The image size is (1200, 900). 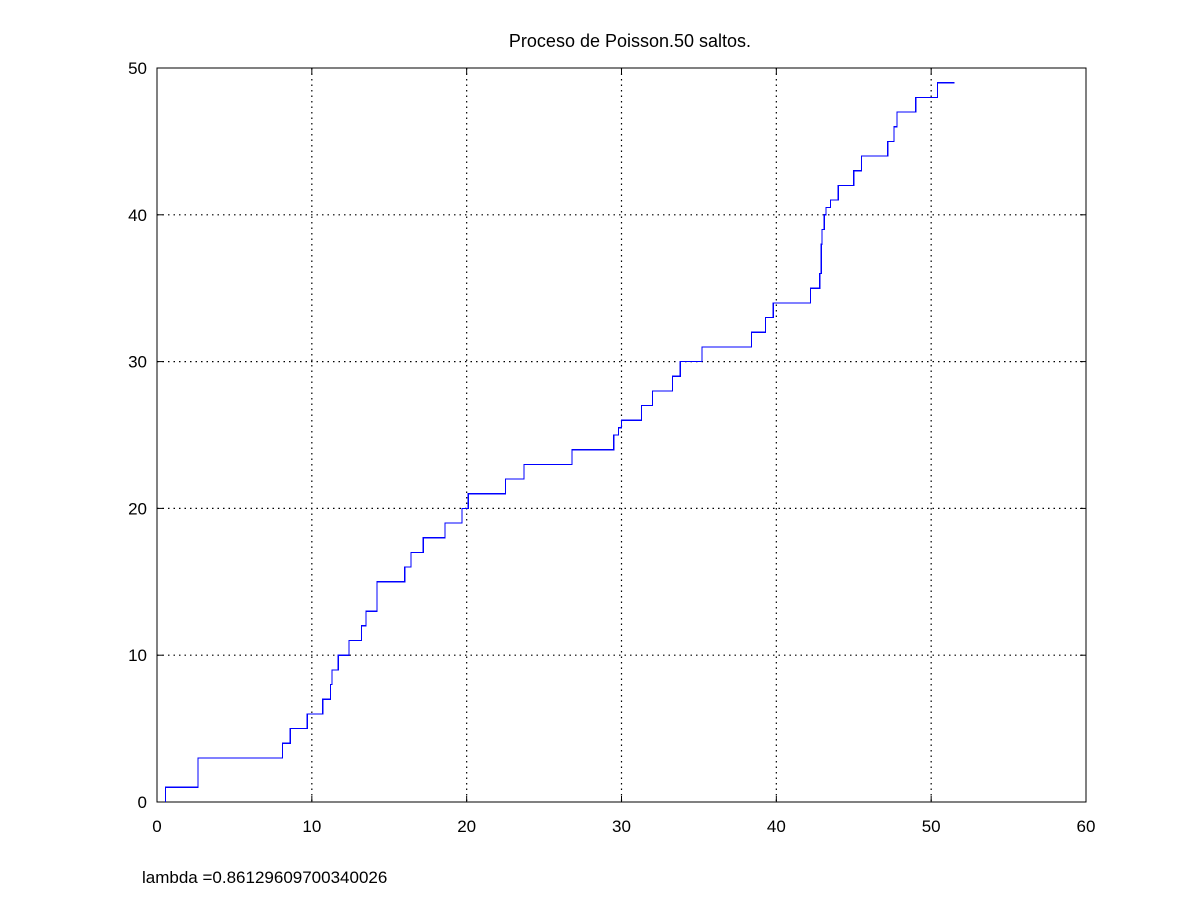 I want to click on y-tick-label: 30, so click(x=137, y=362).